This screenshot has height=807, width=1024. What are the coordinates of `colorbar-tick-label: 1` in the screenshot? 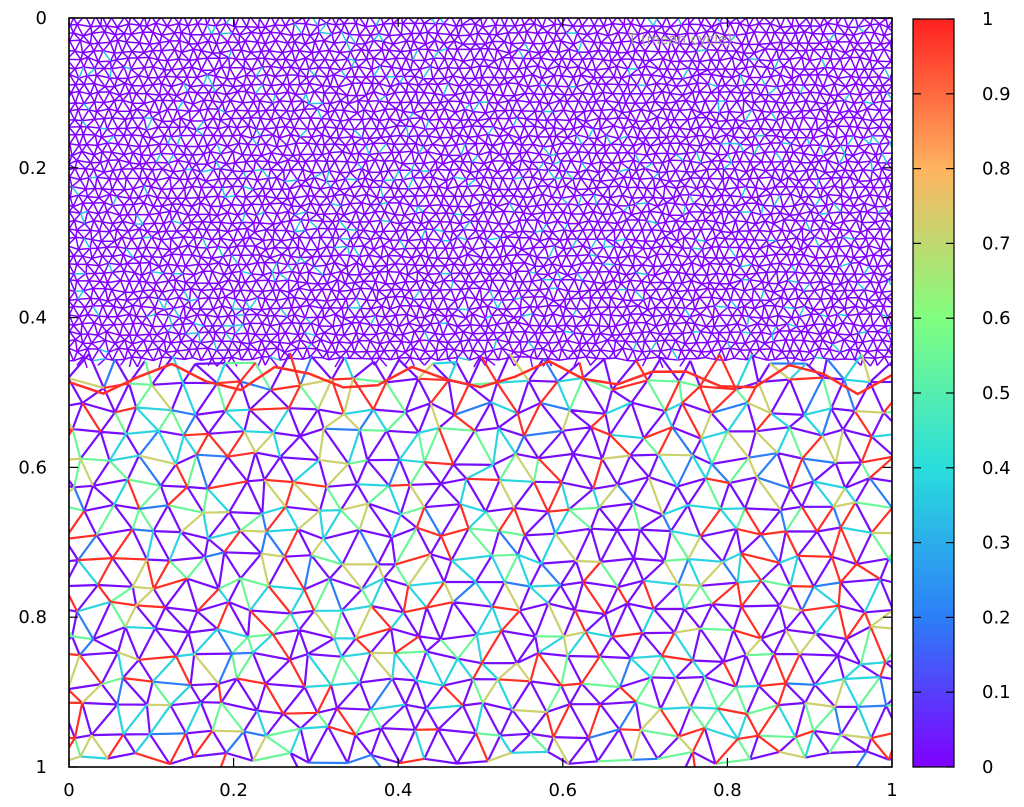 It's located at (987, 19).